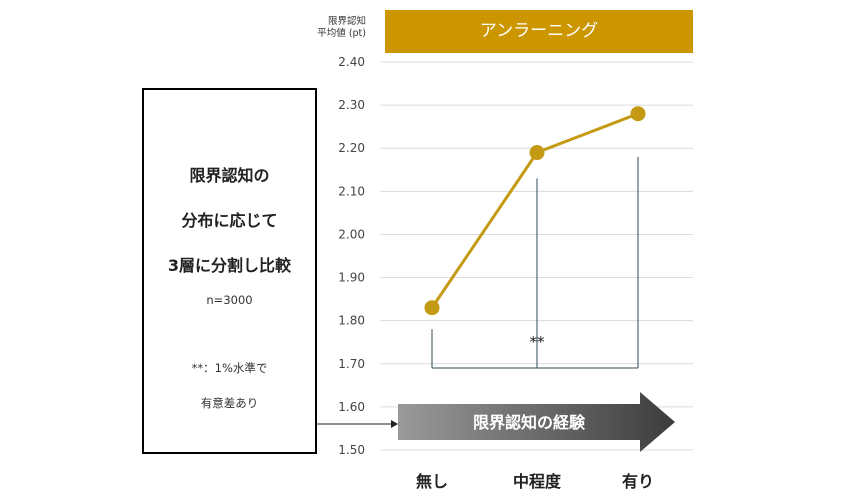 The image size is (846, 500). Describe the element at coordinates (229, 403) in the screenshot. I see `significance-note-2: 有意差あり` at that location.